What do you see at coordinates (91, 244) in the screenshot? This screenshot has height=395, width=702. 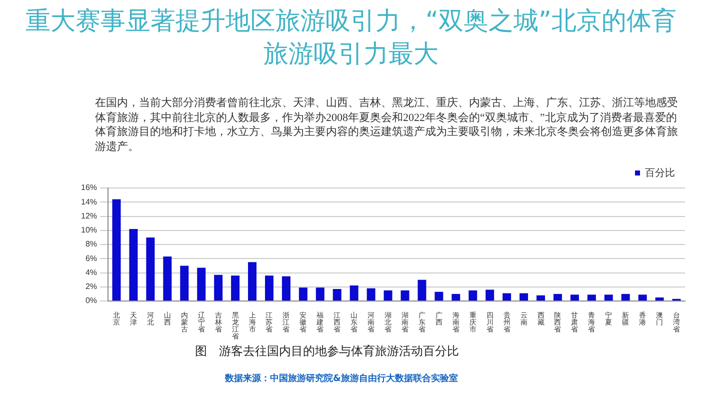 I see `y-tick-label: 8%` at bounding box center [91, 244].